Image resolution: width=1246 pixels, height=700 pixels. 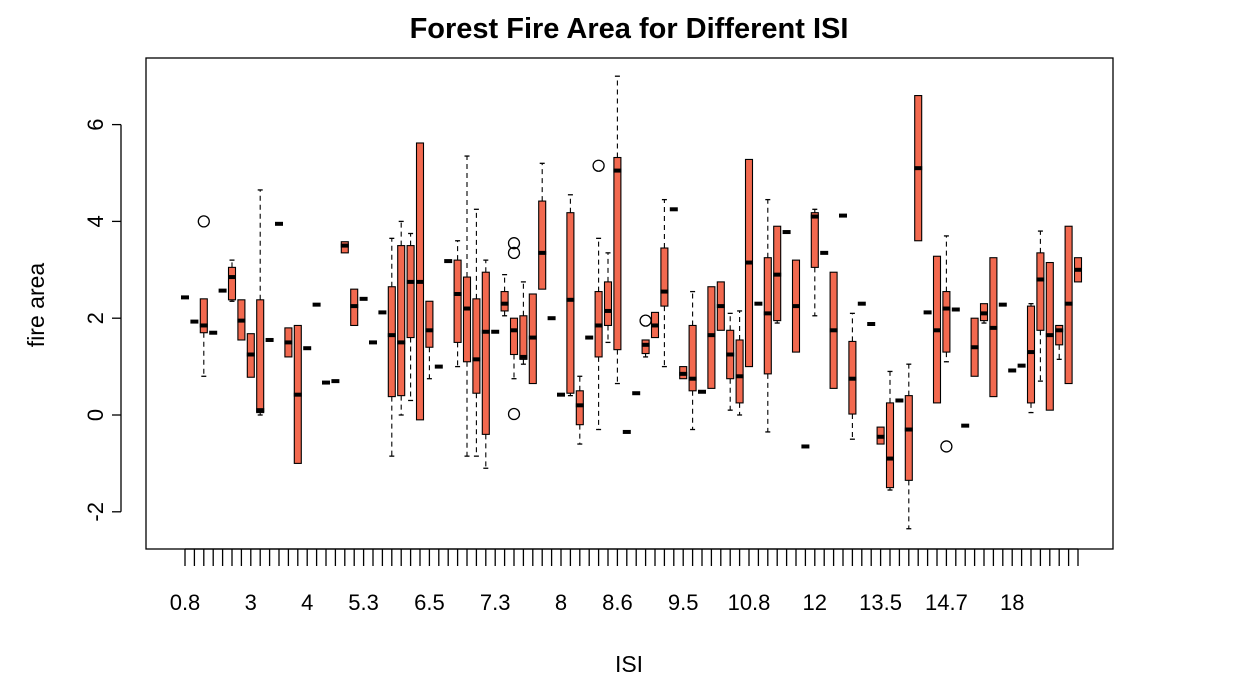 I want to click on x-tick-label: 5.3, so click(x=363, y=602).